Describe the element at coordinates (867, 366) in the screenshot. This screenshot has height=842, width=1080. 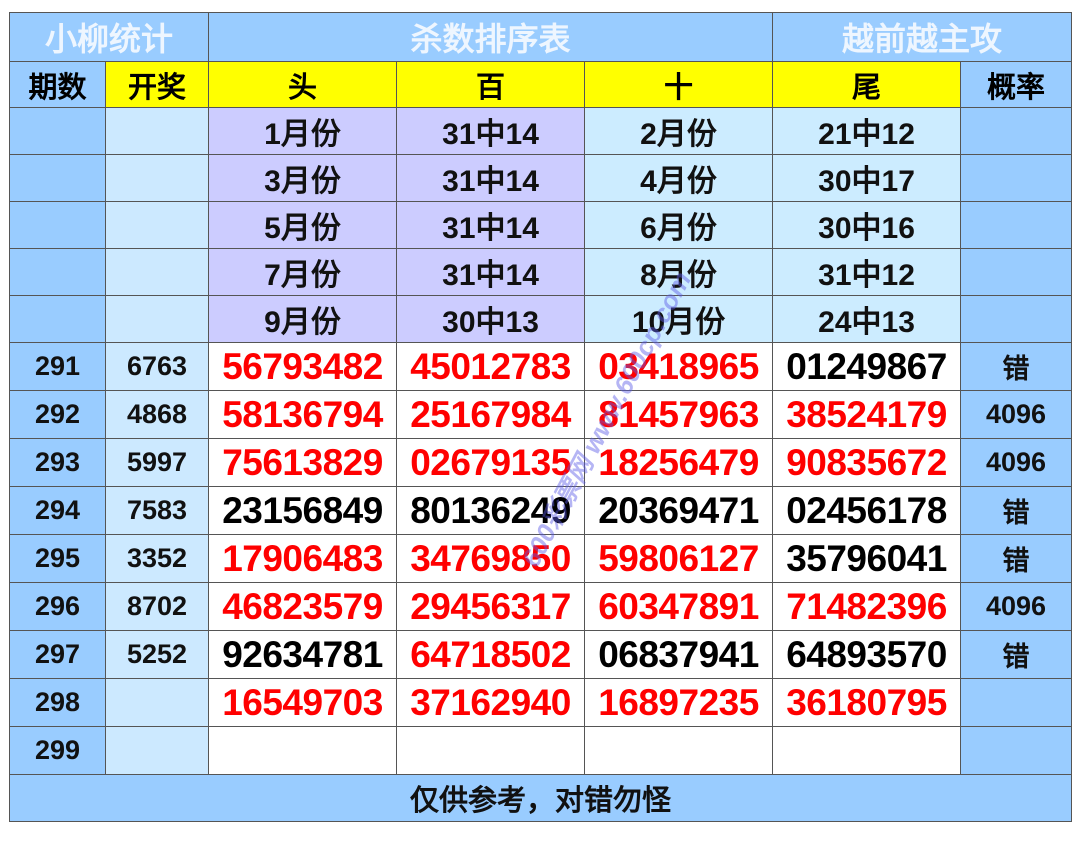
I see `kill-number-cell: 01249867` at that location.